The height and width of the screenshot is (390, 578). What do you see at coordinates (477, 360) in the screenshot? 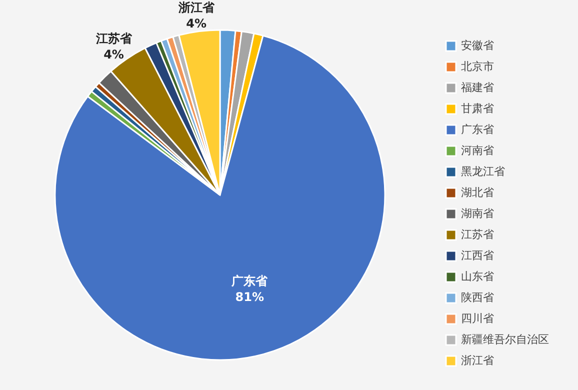
I see `legend-label: 浙江省` at bounding box center [477, 360].